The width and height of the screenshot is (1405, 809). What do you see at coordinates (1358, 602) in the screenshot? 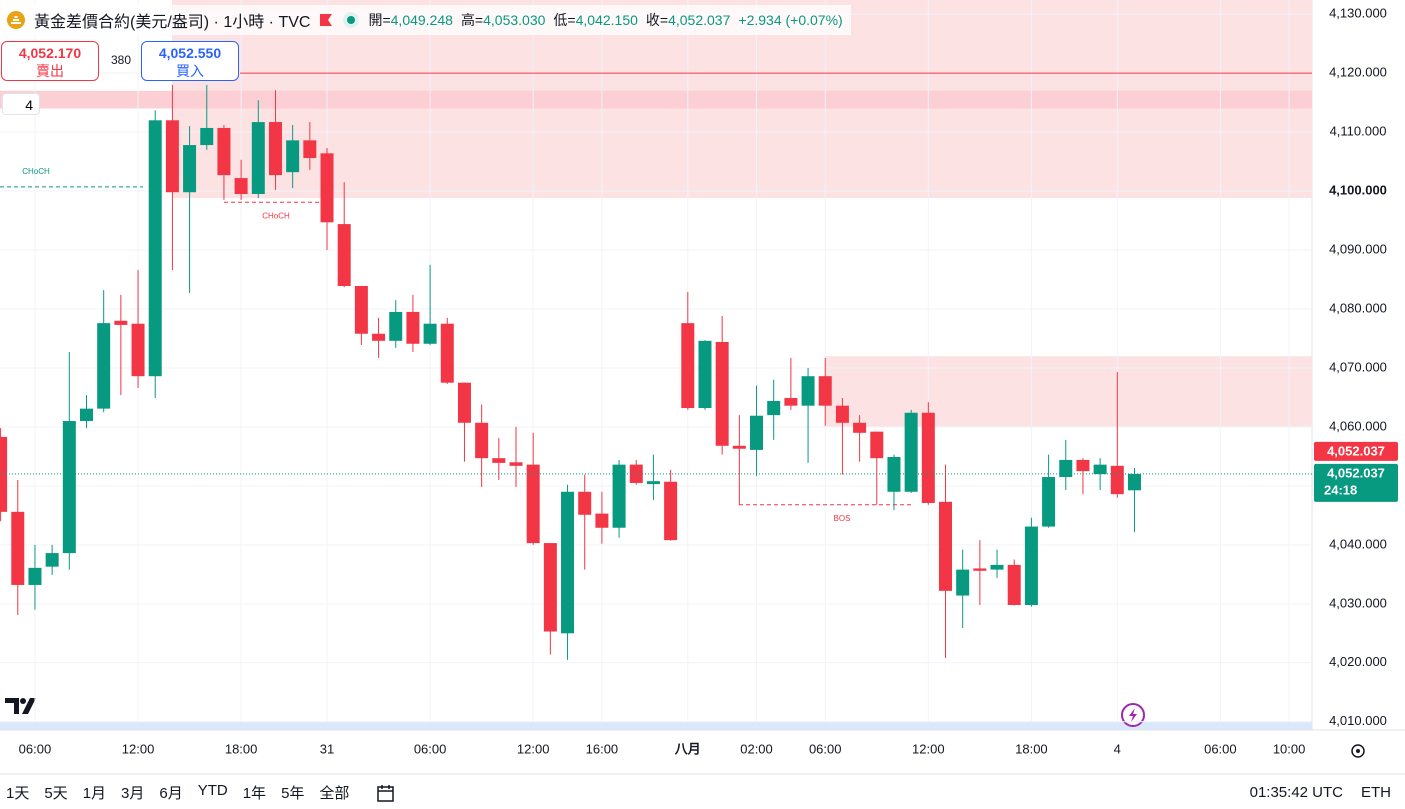
I see `y-tick-label: 4,030.000` at bounding box center [1358, 602].